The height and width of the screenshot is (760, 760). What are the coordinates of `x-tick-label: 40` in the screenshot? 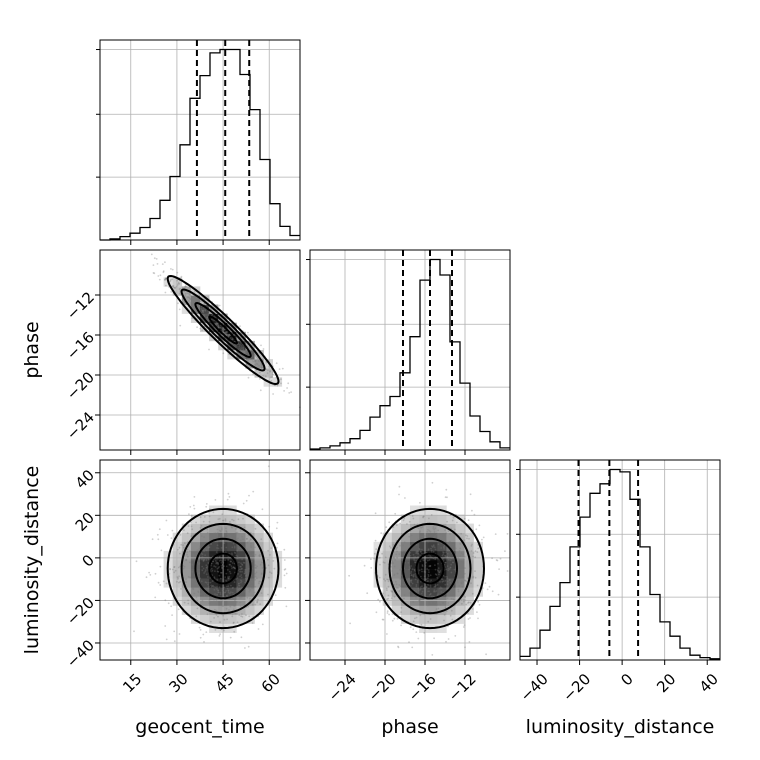 It's located at (709, 683).